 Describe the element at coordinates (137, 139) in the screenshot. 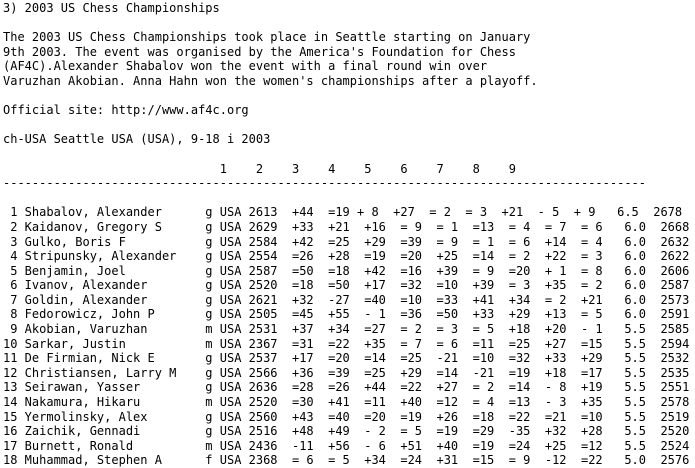

I see `event-line: ch-USA Seattle USA (USA), 9-18 i 2003` at that location.